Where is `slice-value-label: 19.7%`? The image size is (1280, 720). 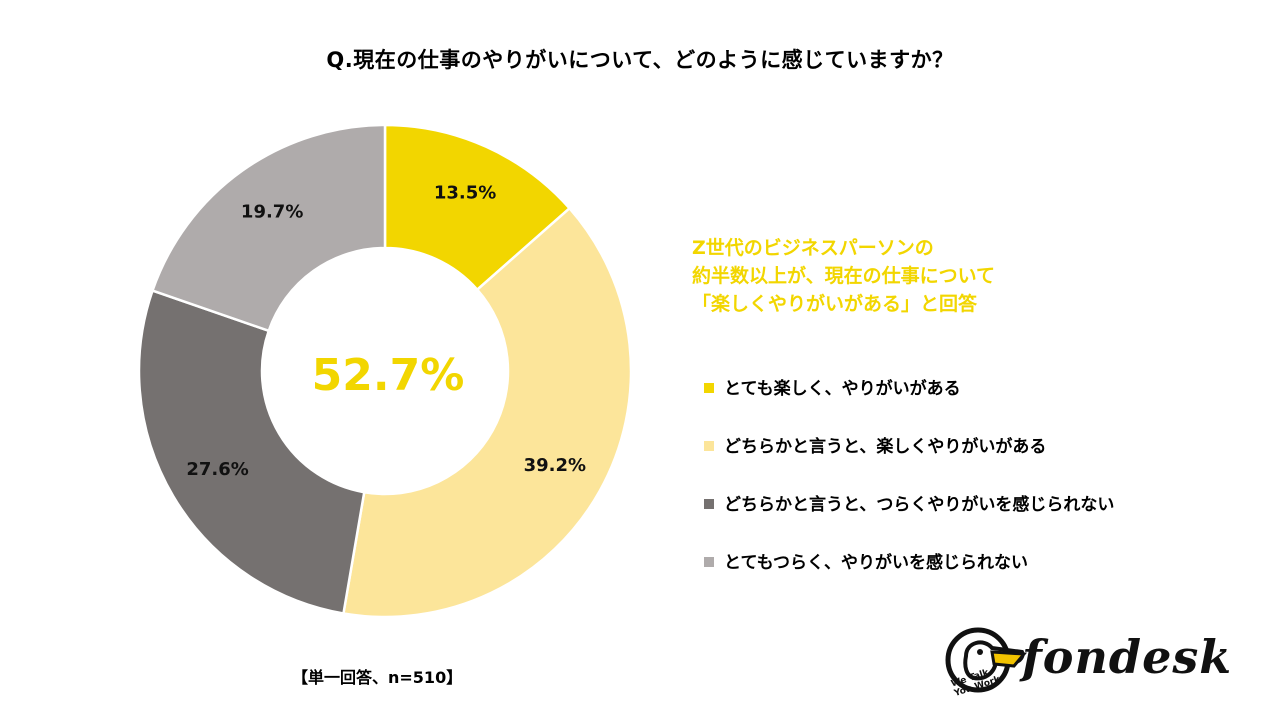
slice-value-label: 19.7% is located at coordinates (272, 212).